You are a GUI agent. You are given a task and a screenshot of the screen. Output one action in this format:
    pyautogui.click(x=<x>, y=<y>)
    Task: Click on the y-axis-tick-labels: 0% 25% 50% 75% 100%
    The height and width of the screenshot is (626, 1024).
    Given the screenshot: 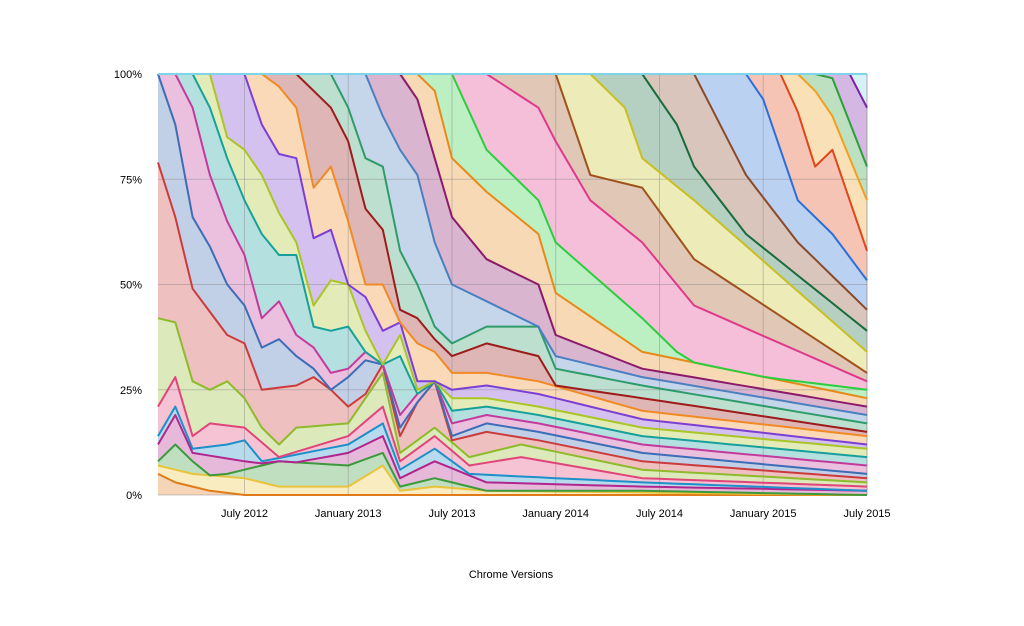 What is the action you would take?
    pyautogui.click(x=128, y=285)
    